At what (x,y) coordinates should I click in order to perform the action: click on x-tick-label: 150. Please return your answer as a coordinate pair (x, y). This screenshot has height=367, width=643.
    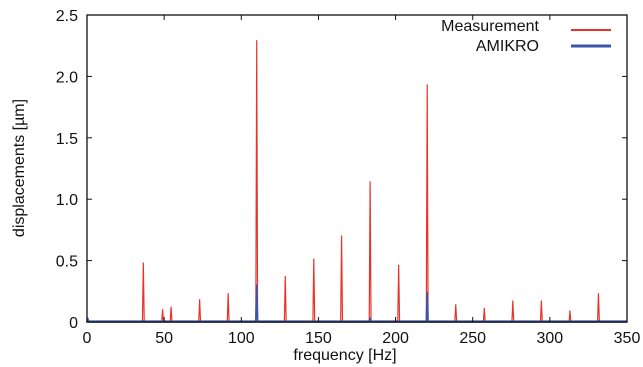
    Looking at the image, I should click on (318, 338).